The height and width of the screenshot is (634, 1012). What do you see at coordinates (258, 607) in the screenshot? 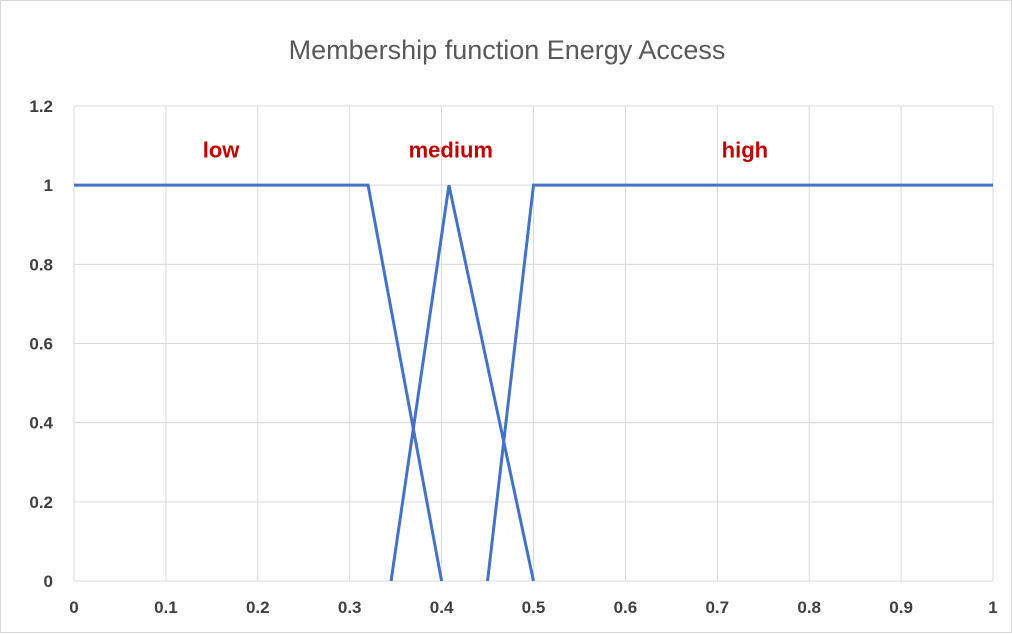
I see `x-tick-label: 0.2` at bounding box center [258, 607].